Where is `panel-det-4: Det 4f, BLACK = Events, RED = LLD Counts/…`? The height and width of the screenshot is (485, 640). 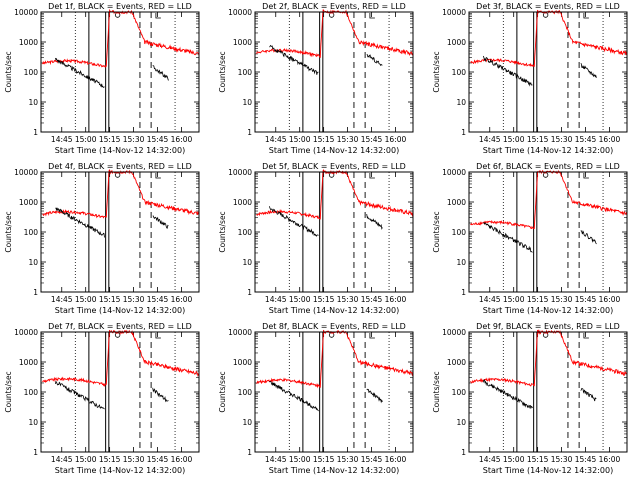
panel-det-4: Det 4f, BLACK = Events, RED = LLD Counts/… is located at coordinates (102, 238).